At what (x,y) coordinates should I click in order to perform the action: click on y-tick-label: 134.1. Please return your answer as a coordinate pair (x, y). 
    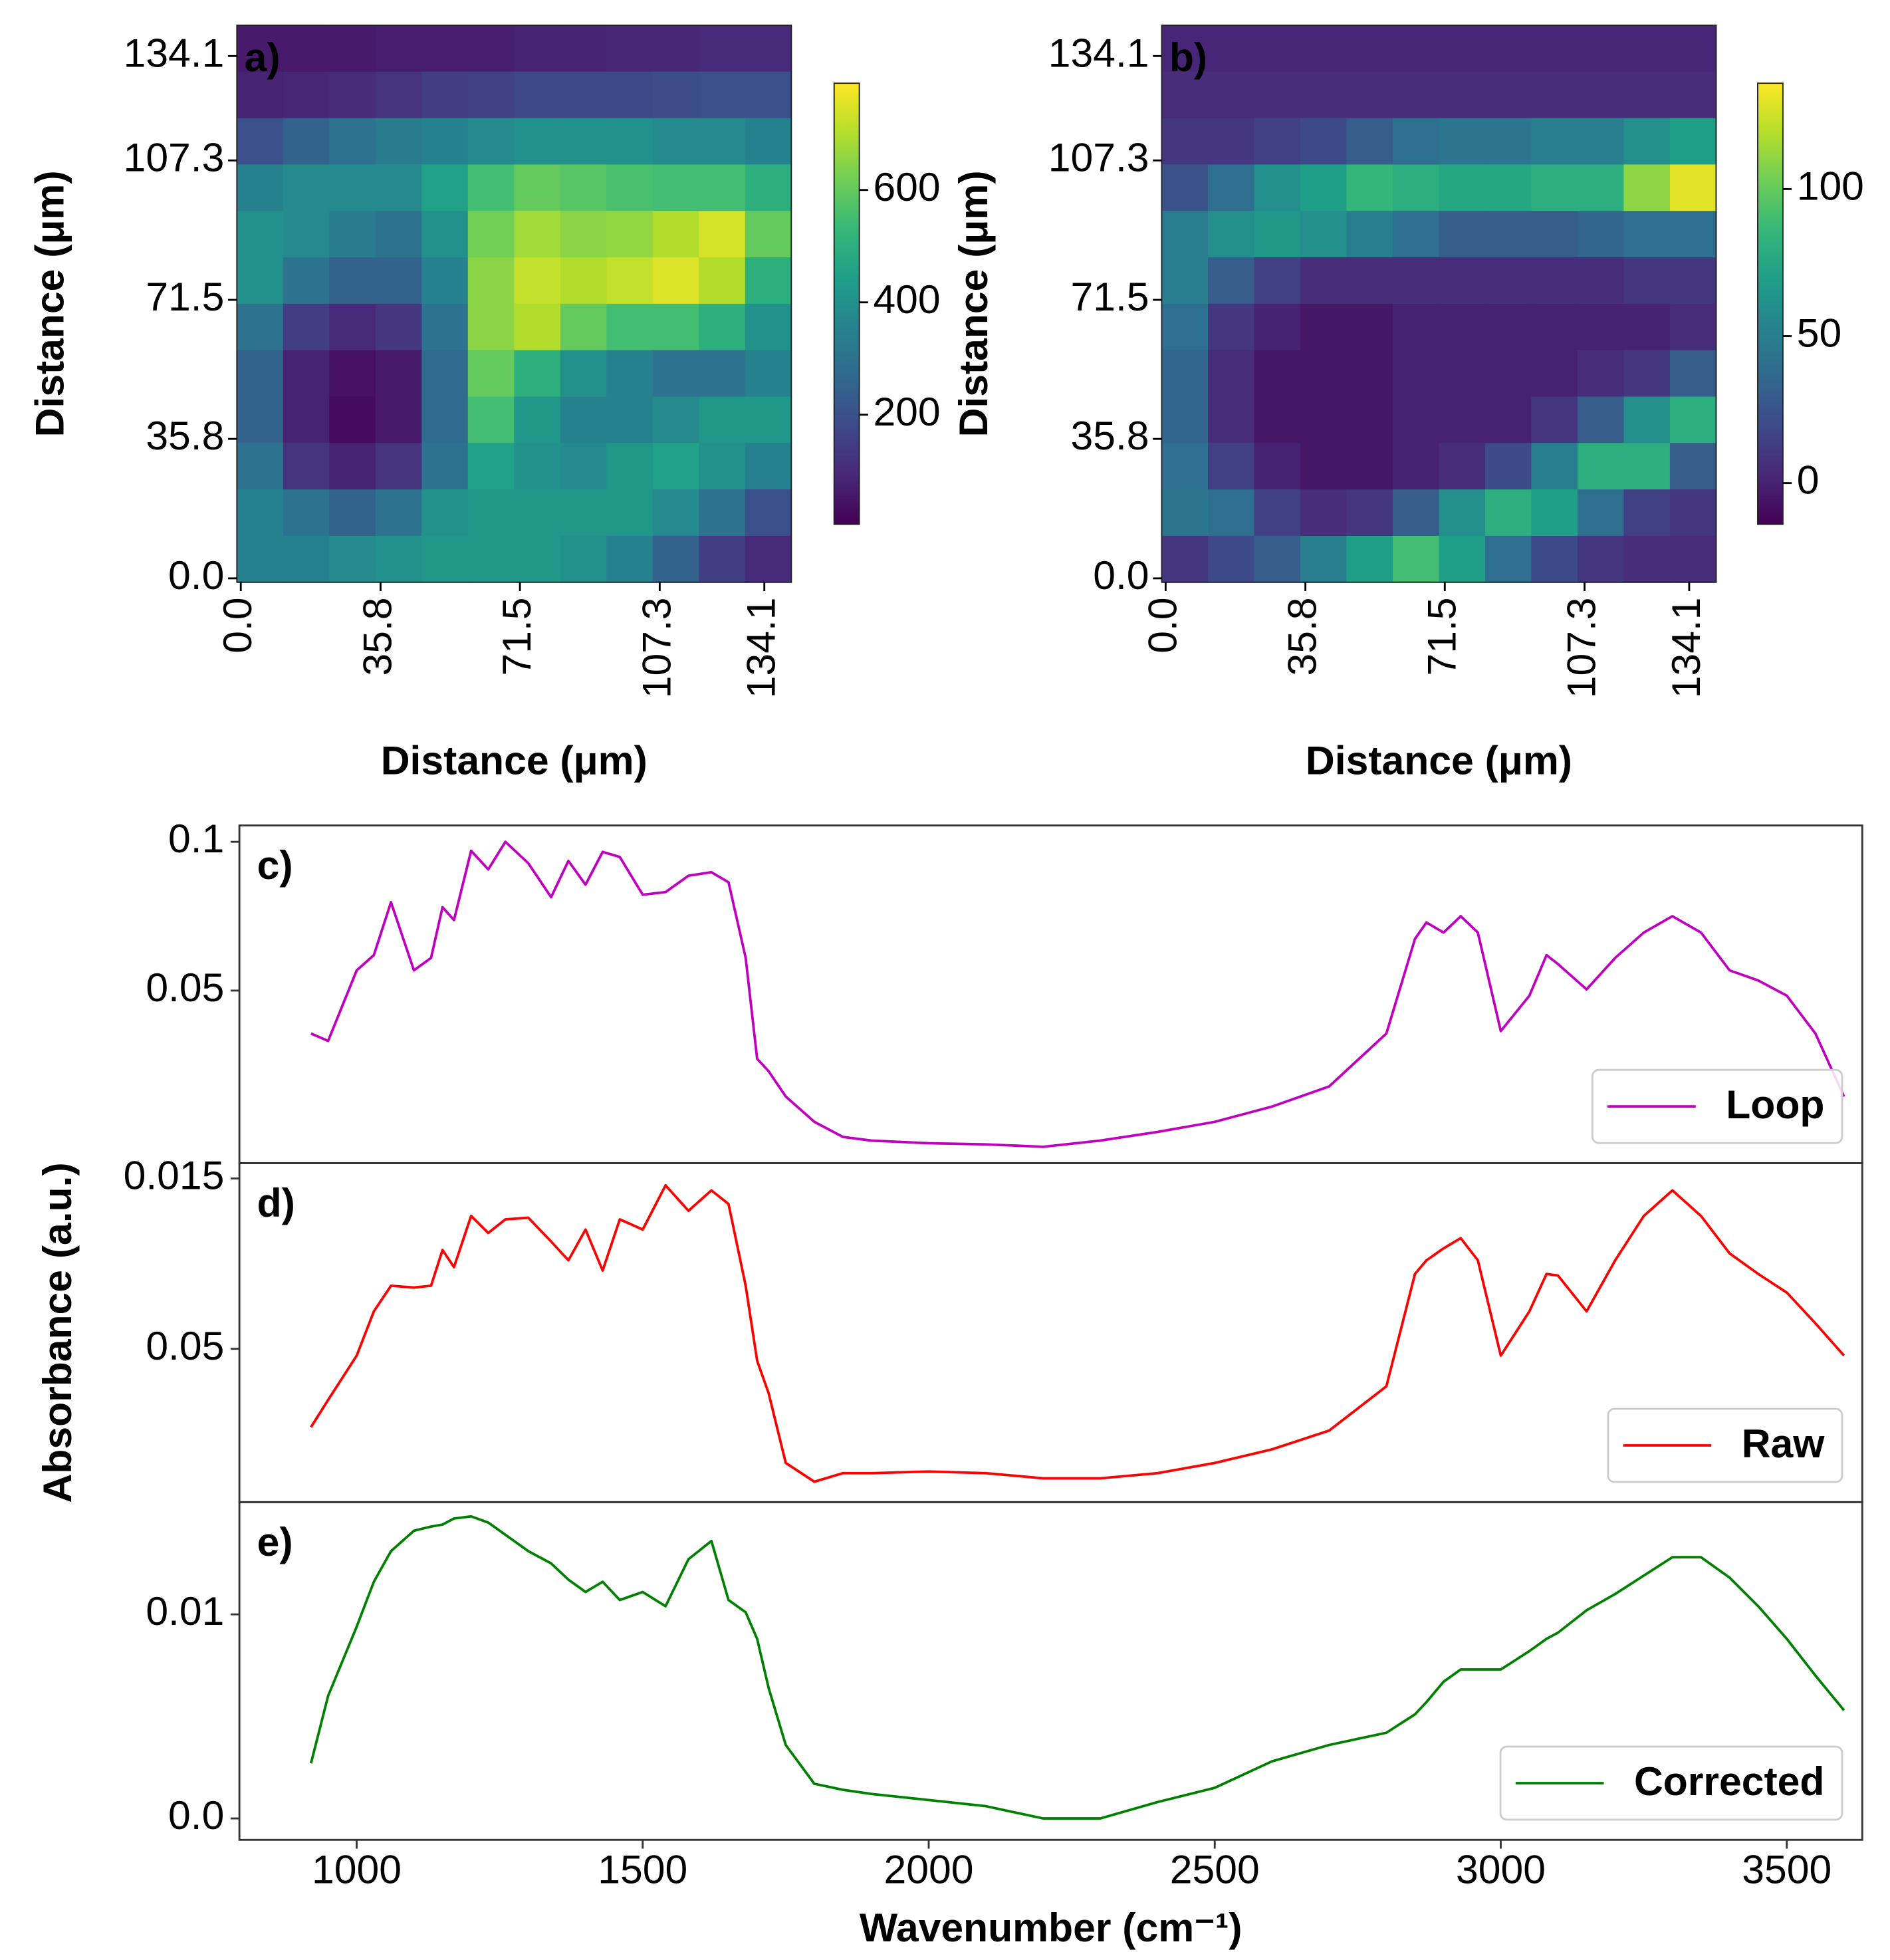
    Looking at the image, I should click on (174, 52).